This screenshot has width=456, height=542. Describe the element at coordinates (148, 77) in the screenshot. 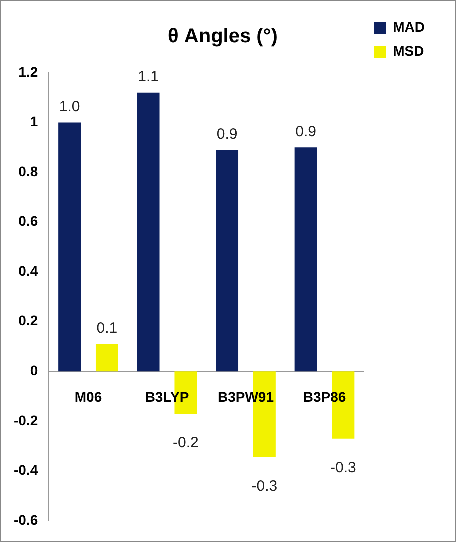

I see `data-label: 1.1` at that location.